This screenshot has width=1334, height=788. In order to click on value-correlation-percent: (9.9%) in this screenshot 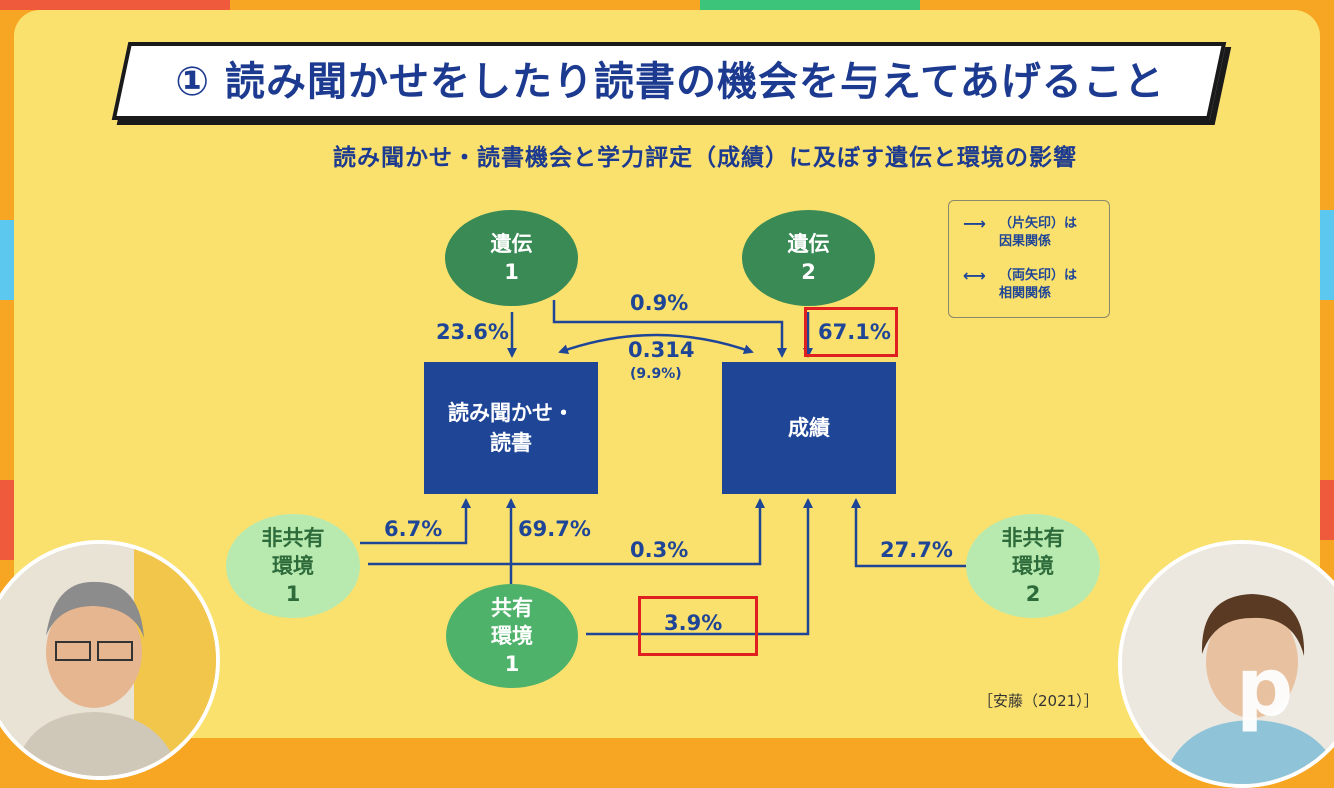, I will do `click(656, 374)`.